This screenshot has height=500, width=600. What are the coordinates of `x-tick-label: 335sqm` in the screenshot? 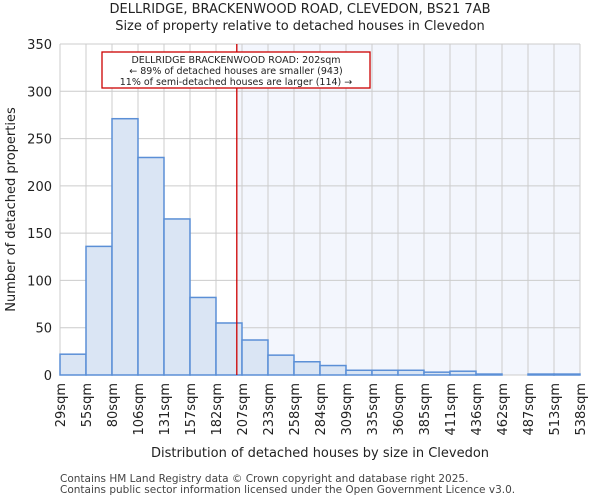 It's located at (373, 409).